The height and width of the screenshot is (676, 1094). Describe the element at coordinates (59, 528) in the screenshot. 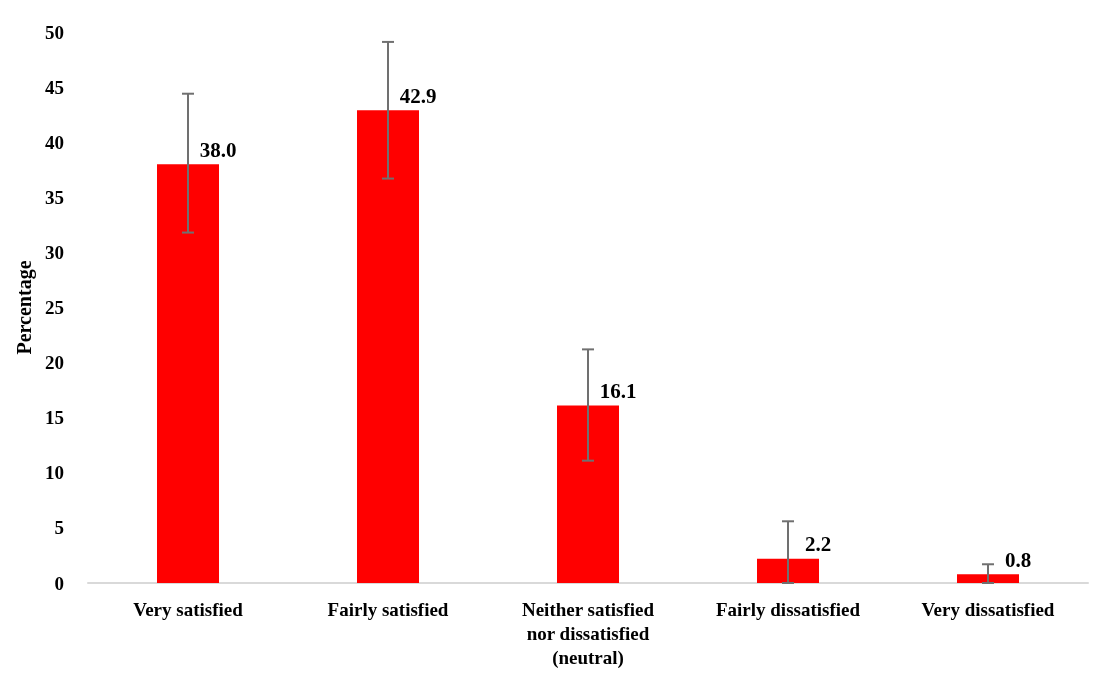

I see `y-tick-label: 5` at that location.